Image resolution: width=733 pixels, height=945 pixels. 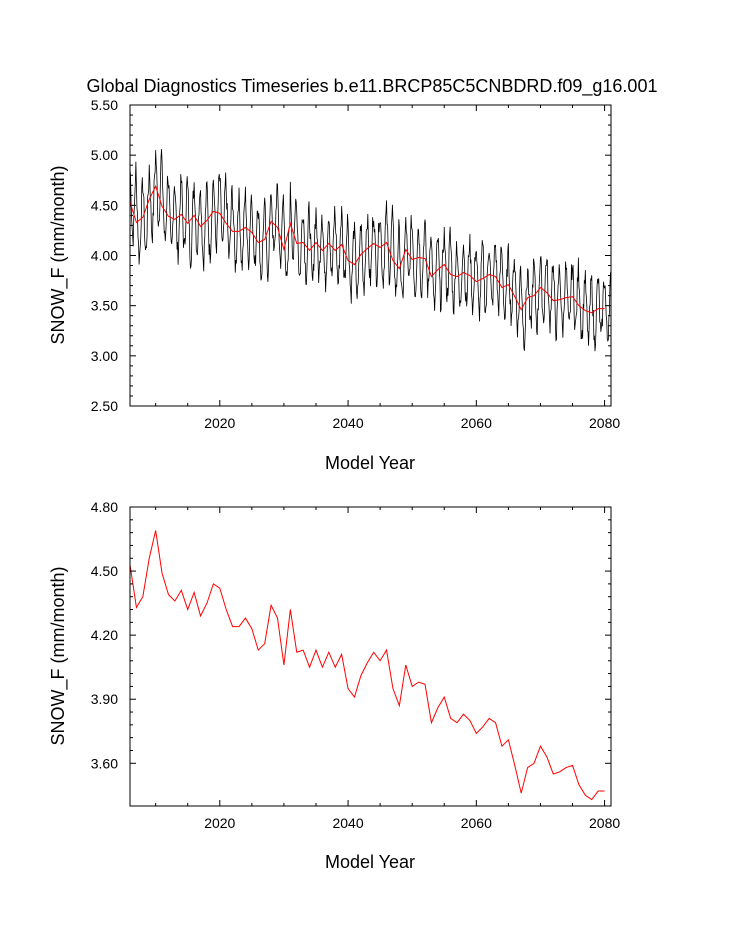 What do you see at coordinates (476, 823) in the screenshot?
I see `bottom-x-tick-label: 2060` at bounding box center [476, 823].